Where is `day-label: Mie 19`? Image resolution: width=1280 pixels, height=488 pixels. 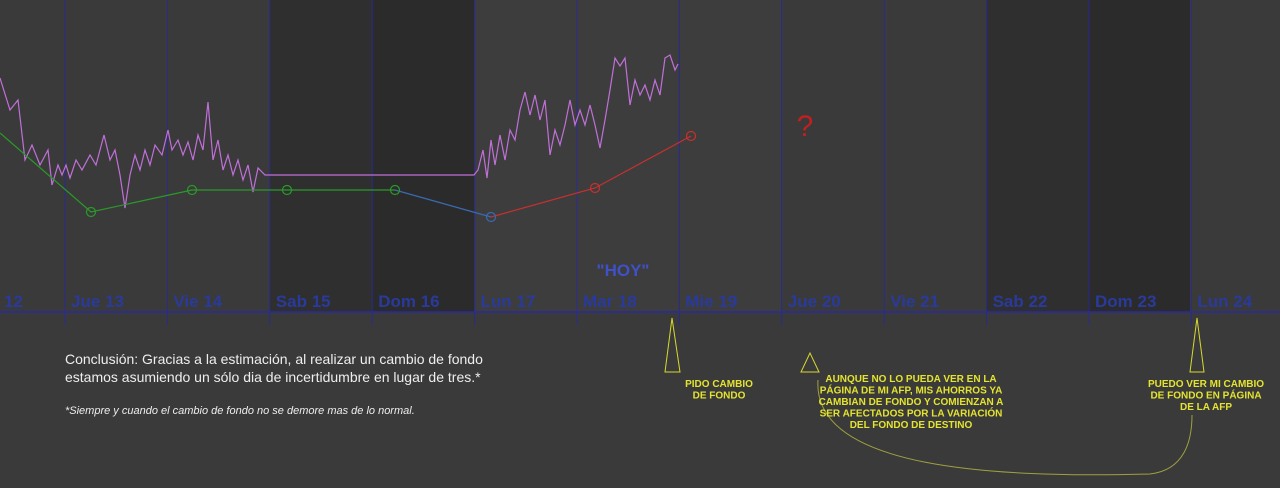
day-label: Mie 19 is located at coordinates (711, 301).